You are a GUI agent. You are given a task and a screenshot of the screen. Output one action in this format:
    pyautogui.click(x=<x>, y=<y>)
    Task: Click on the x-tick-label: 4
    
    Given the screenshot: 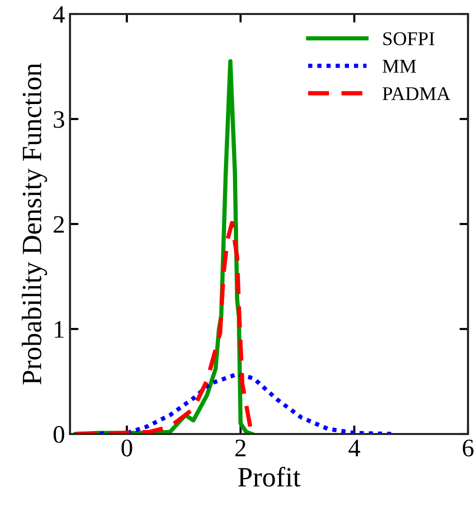 What is the action you would take?
    pyautogui.click(x=354, y=448)
    